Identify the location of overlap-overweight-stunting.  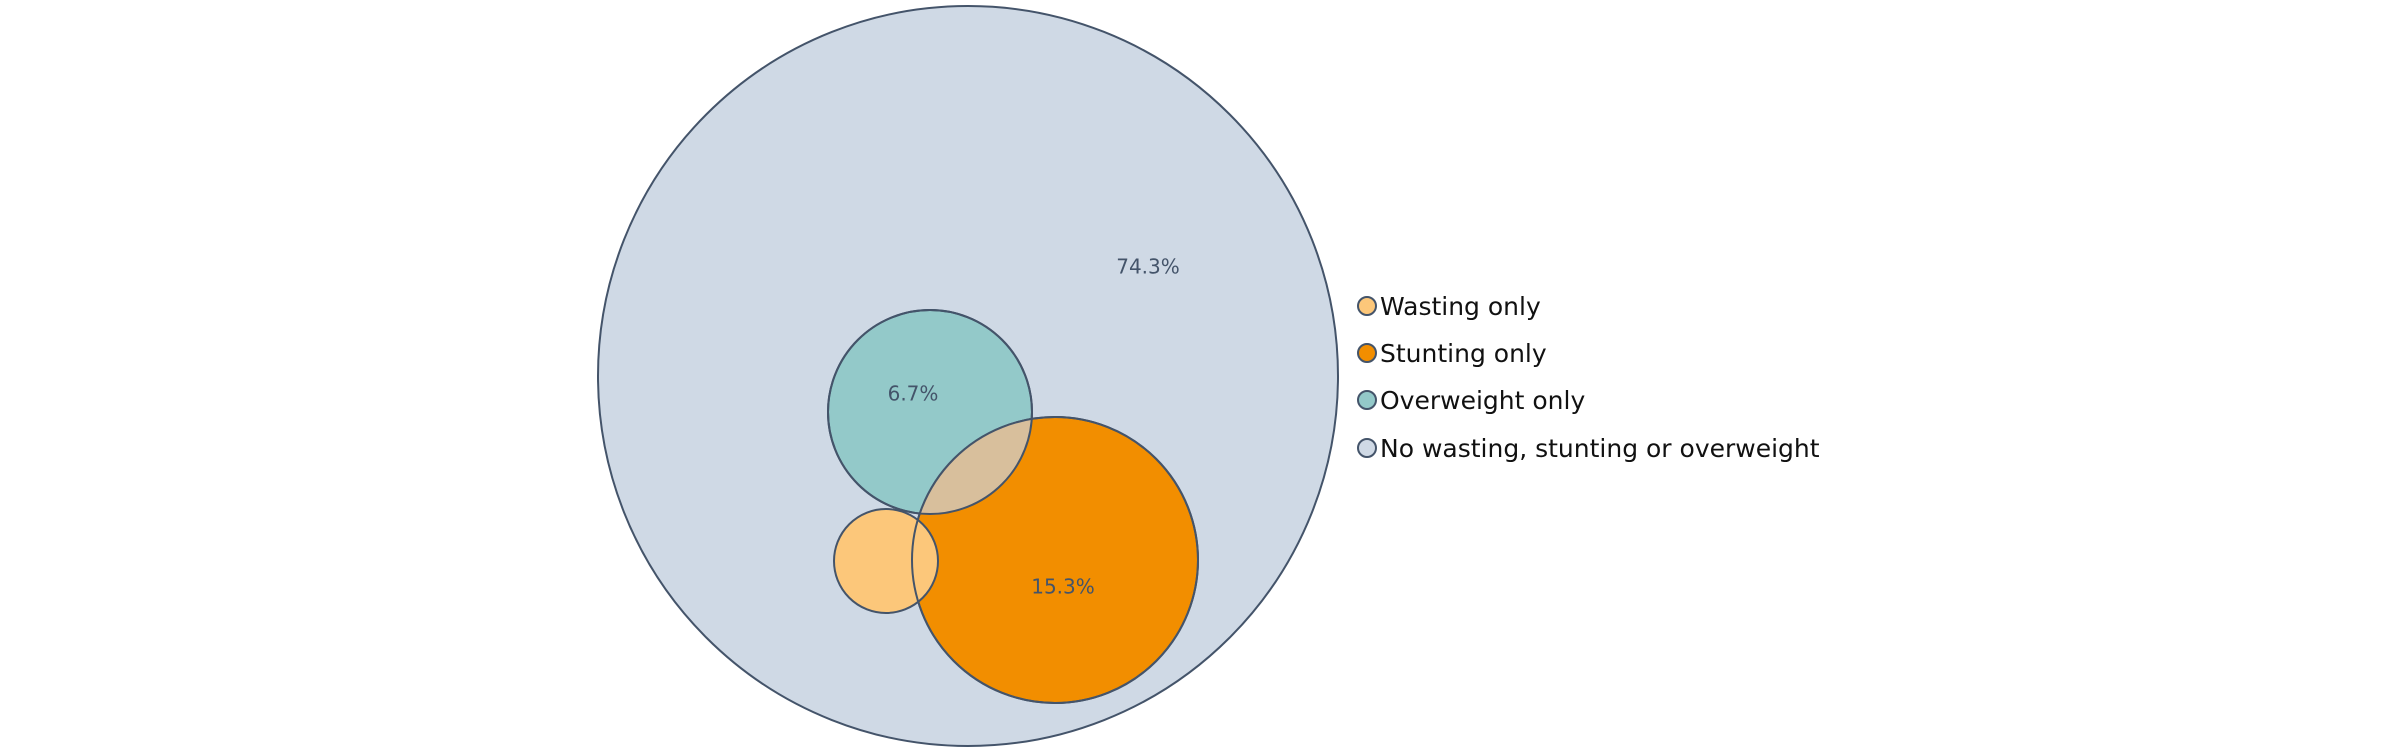
(972, 465).